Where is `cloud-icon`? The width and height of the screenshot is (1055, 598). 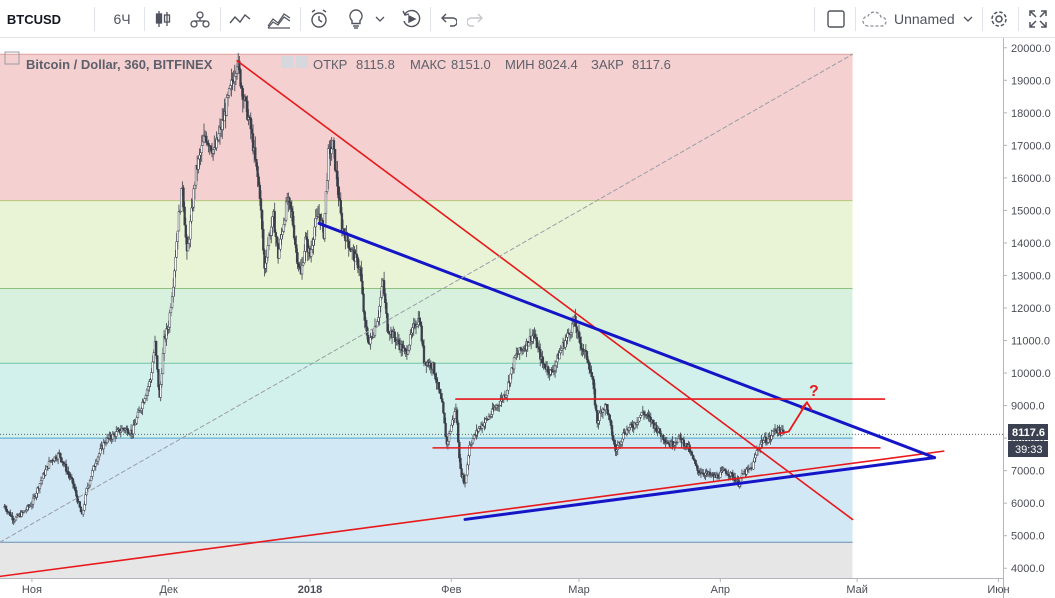
cloud-icon is located at coordinates (875, 19).